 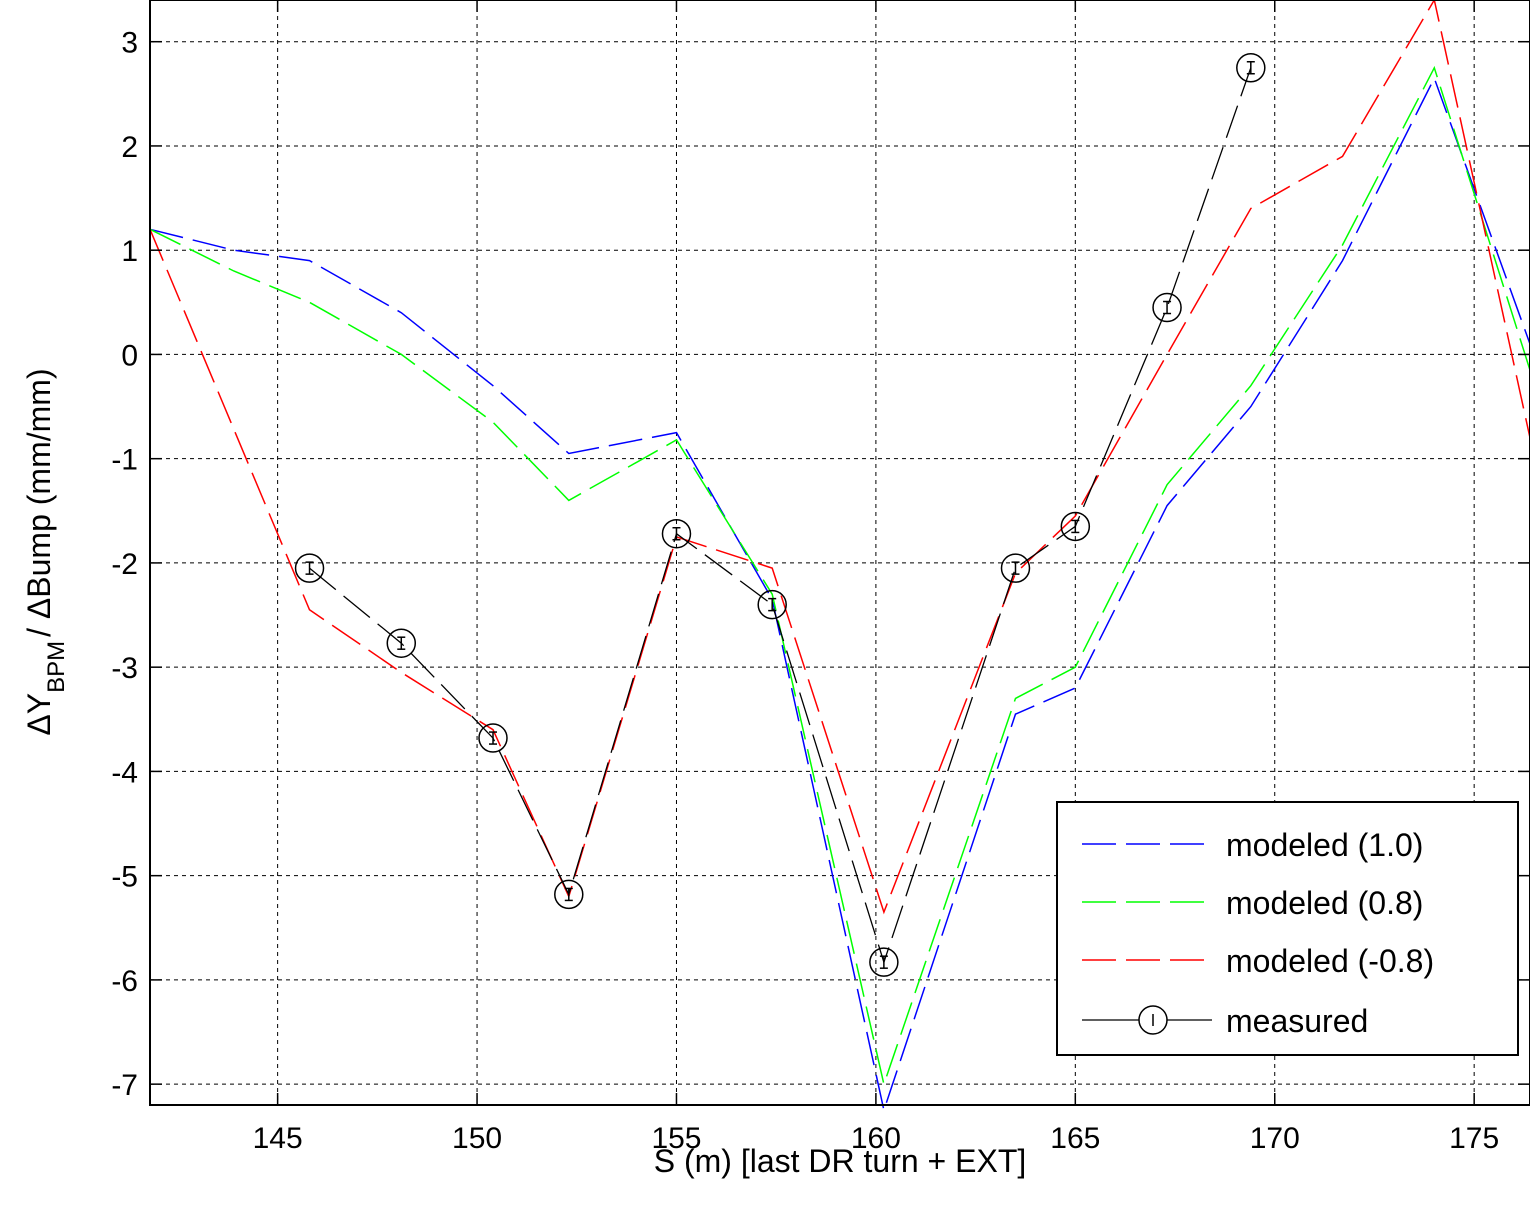 I want to click on x-axis-label: S (m) [last DR turn + EXT], so click(x=840, y=1161).